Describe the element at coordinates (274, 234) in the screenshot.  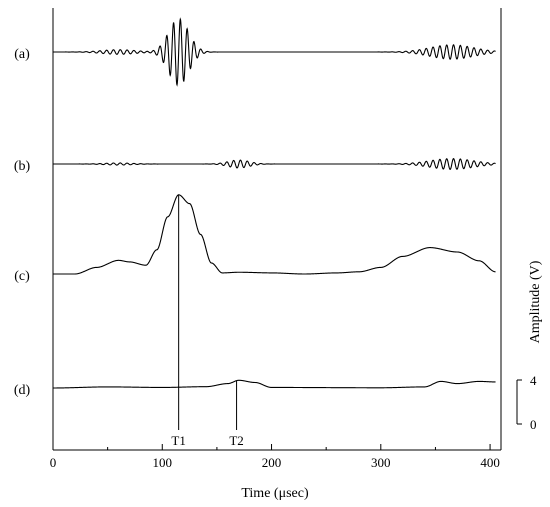
I see `trace-c` at that location.